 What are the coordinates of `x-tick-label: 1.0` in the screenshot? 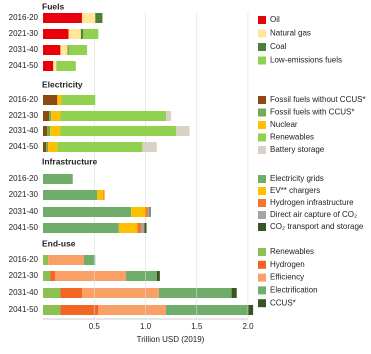 It's located at (146, 326).